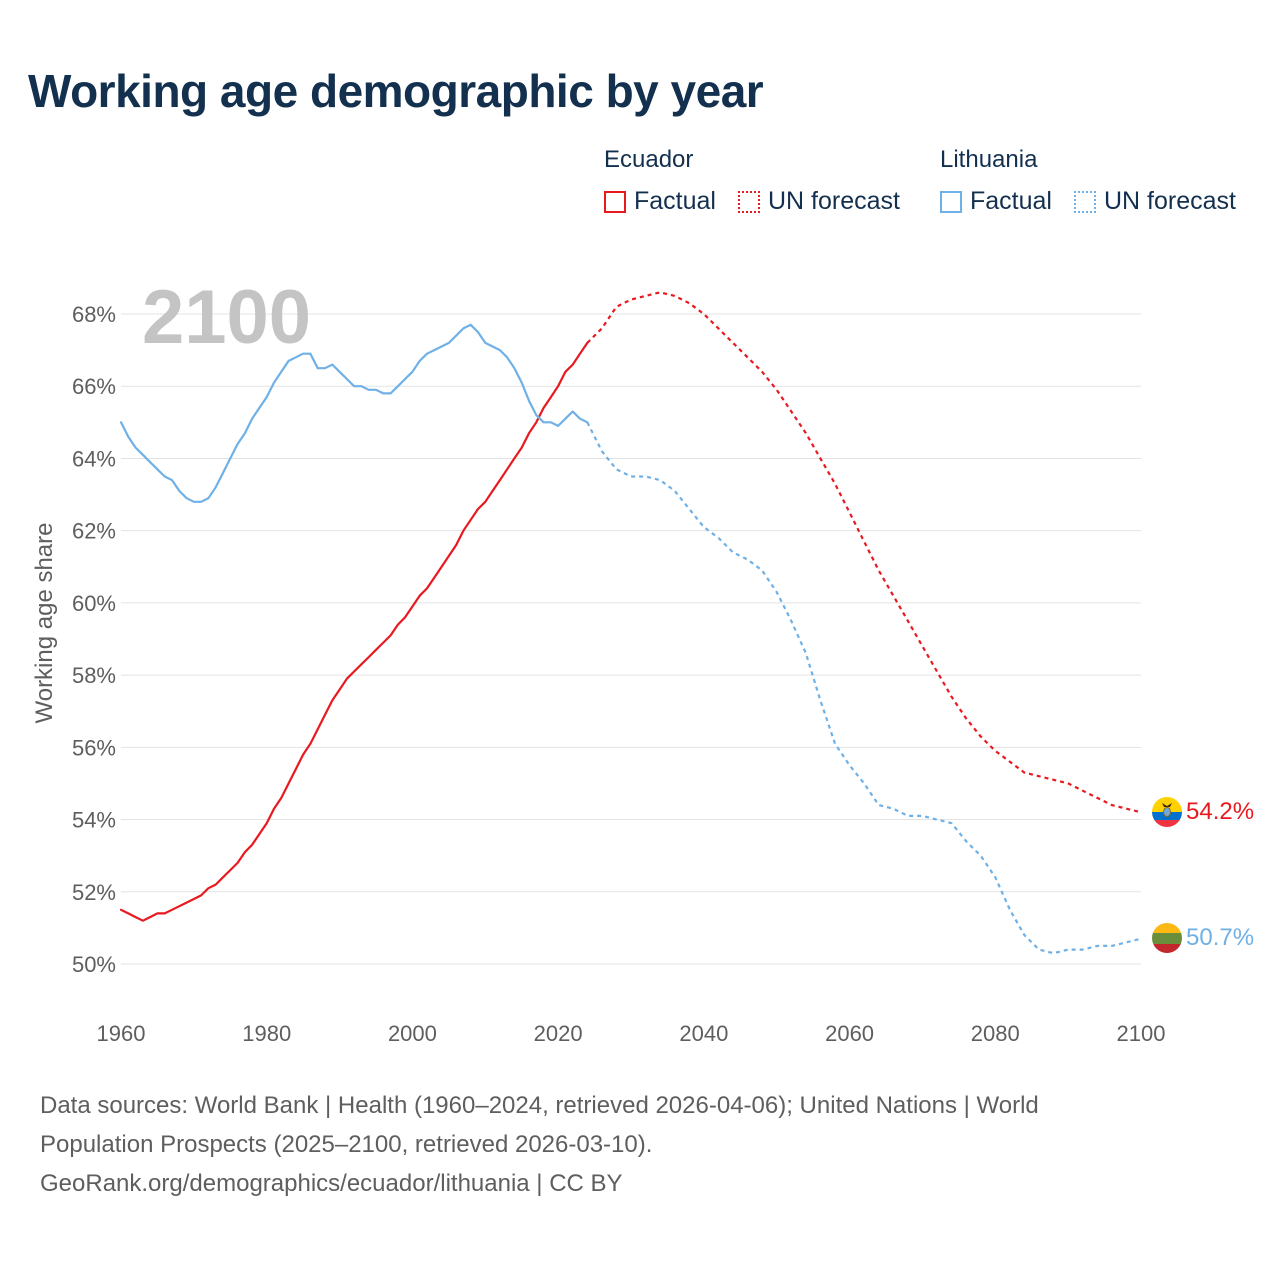 Image resolution: width=1280 pixels, height=1280 pixels. Describe the element at coordinates (1220, 811) in the screenshot. I see `end-label-ecuador: 54.2%` at that location.